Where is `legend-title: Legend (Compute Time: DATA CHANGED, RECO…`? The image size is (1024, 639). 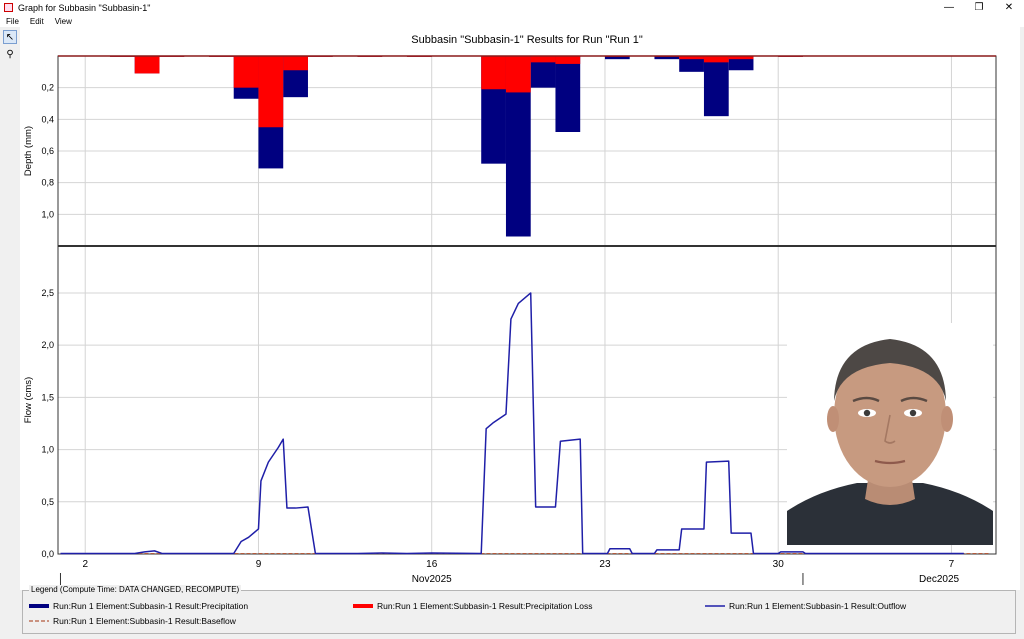 legend-title: Legend (Compute Time: DATA CHANGED, RECO… is located at coordinates (135, 589).